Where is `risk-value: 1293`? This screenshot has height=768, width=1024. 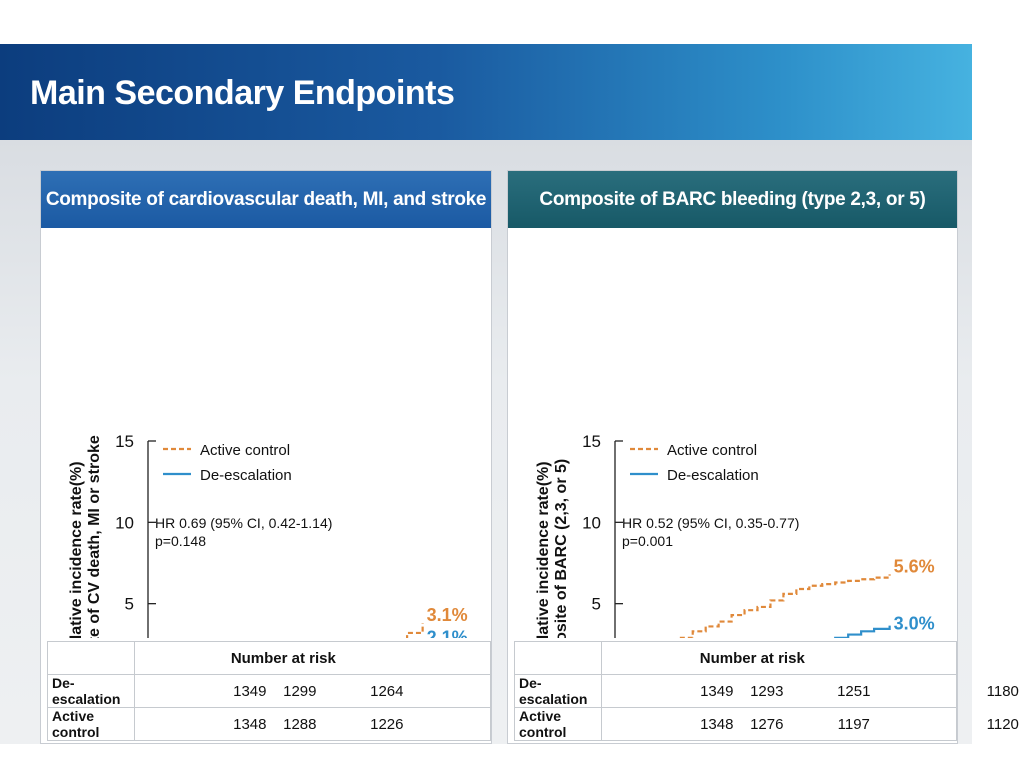 risk-value: 1293 is located at coordinates (767, 691).